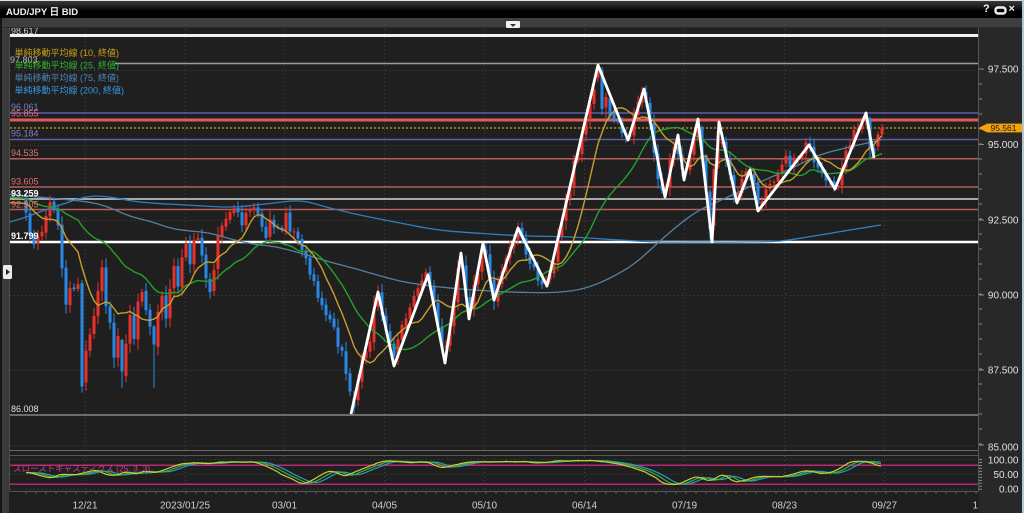 This screenshot has height=513, width=1024. I want to click on svg-text: 12/21, so click(84, 506).